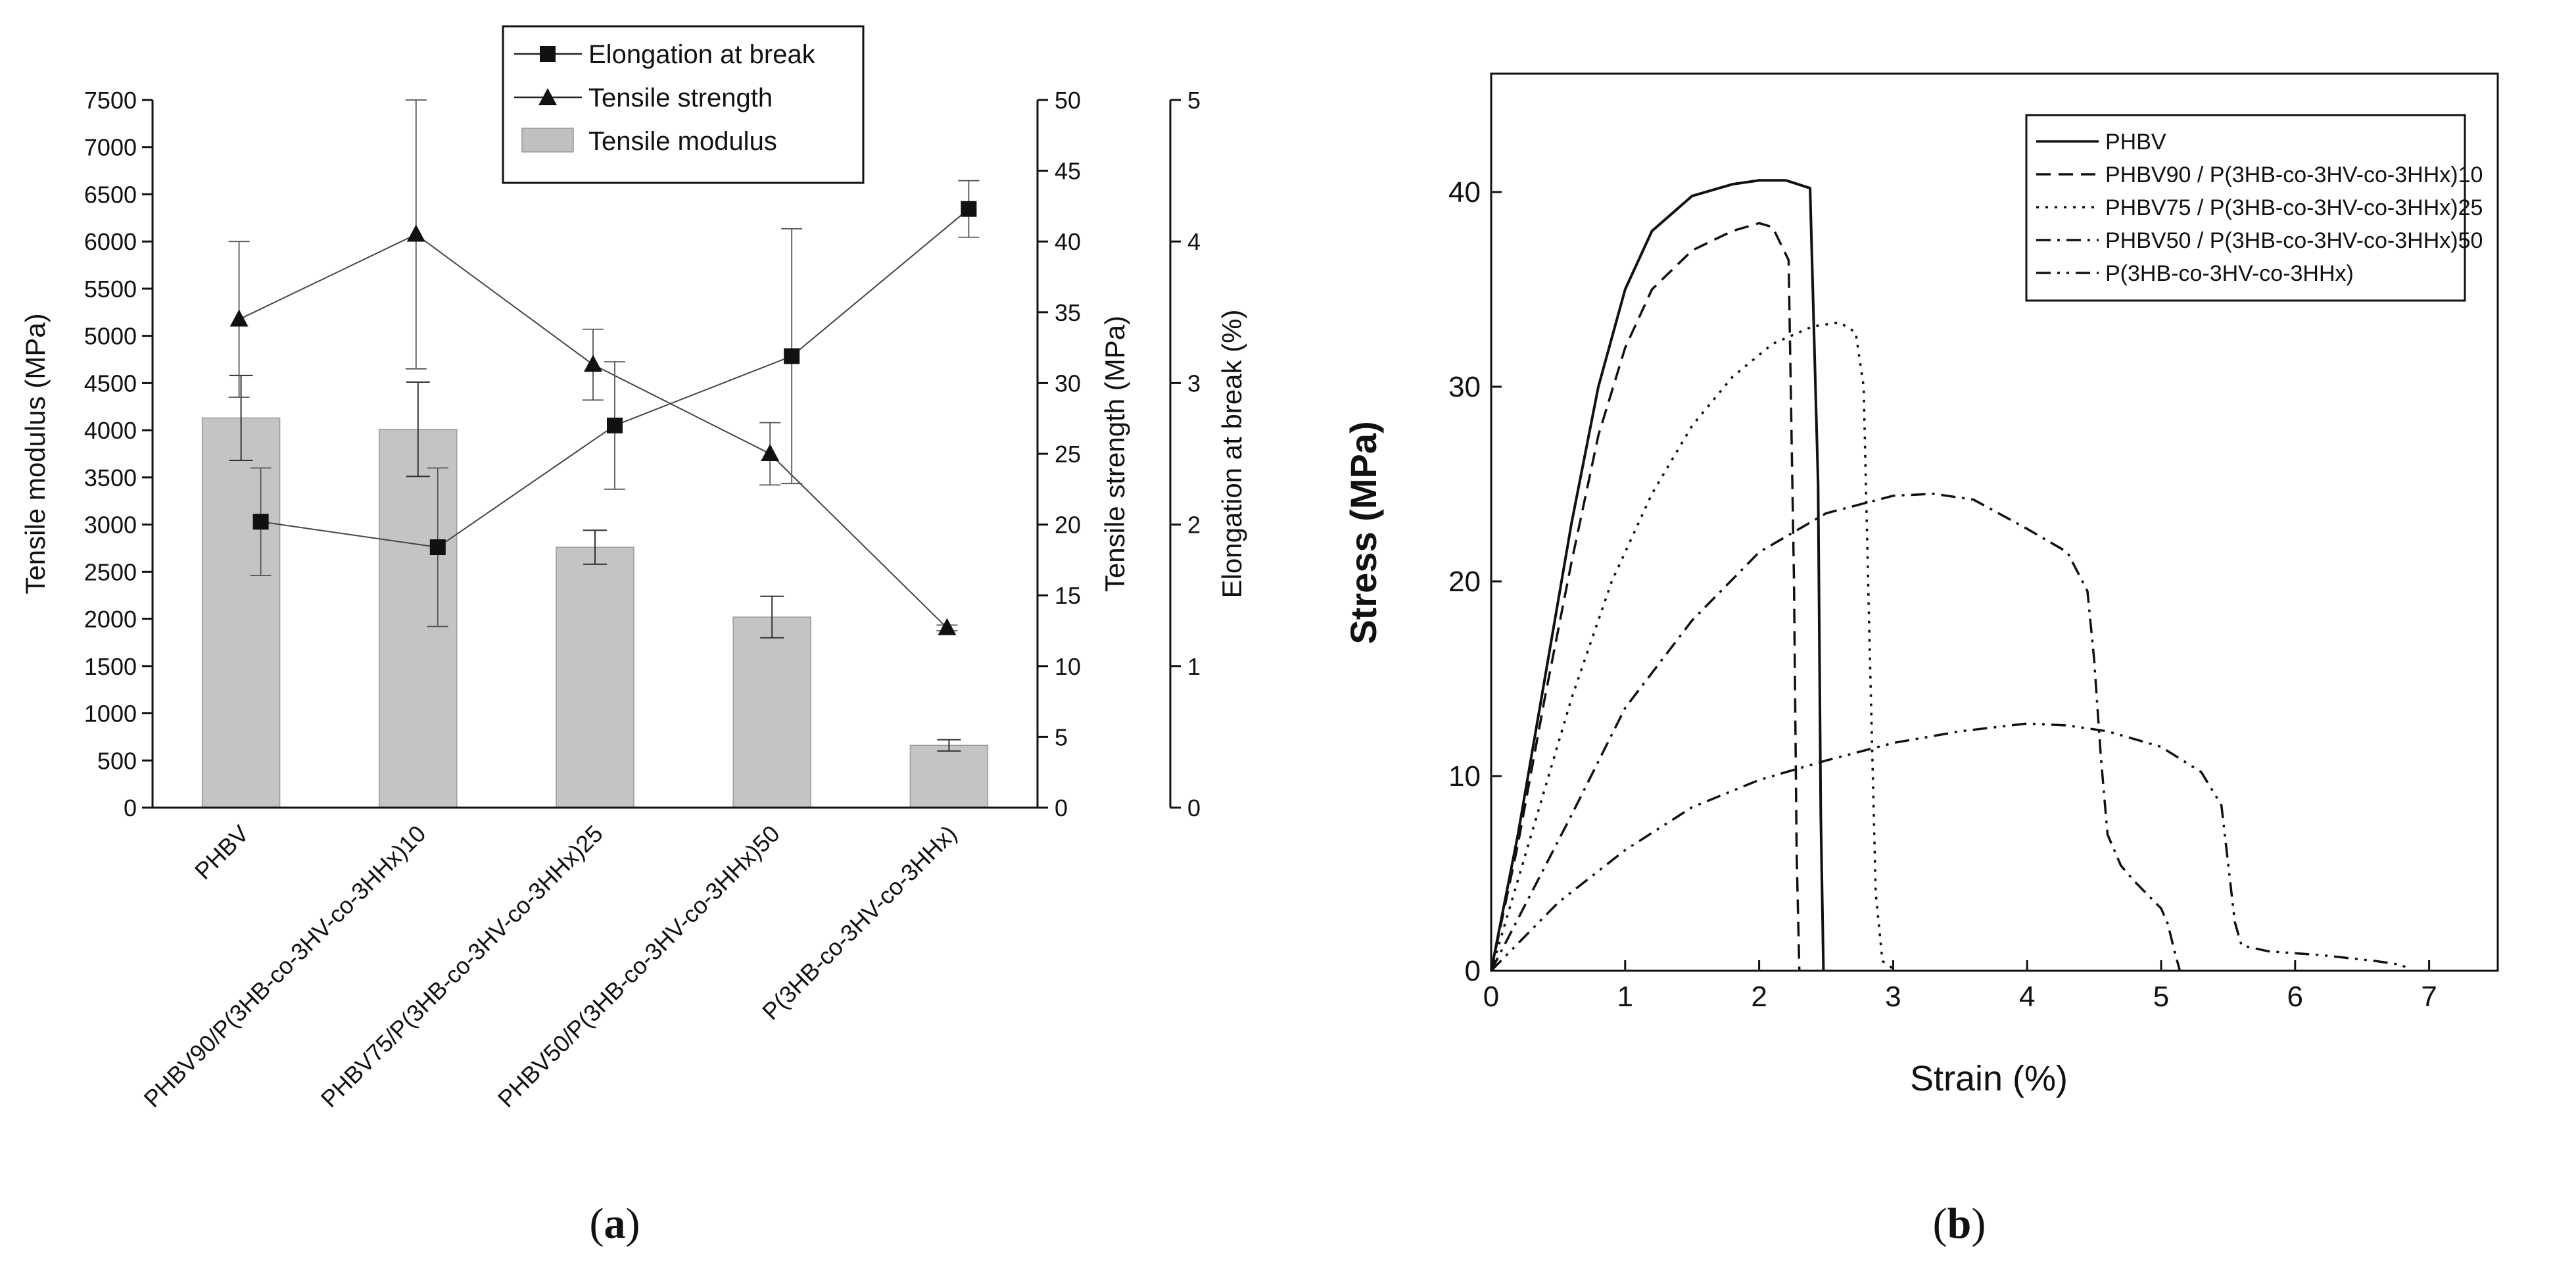 This screenshot has width=2576, height=1270. Describe the element at coordinates (639, 966) in the screenshot. I see `category-label: PHBV50/P(3HB-co-3HV-co-3HHx)50` at that location.